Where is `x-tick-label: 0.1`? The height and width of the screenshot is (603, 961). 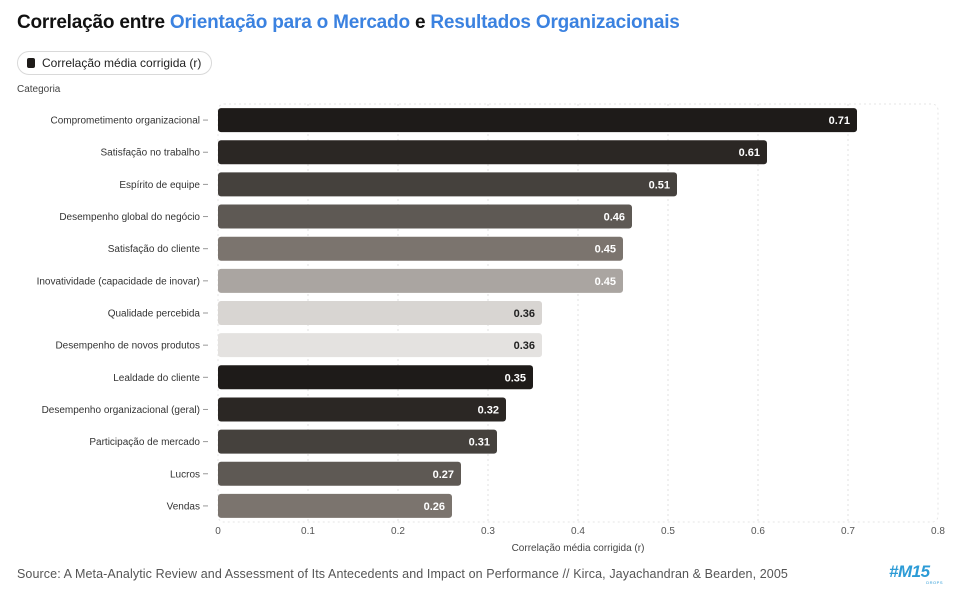
x-tick-label: 0.1 is located at coordinates (308, 531).